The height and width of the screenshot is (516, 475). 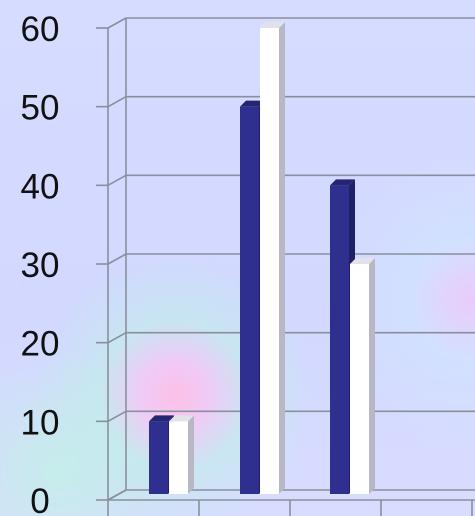 I want to click on y-tick-label: 60, so click(x=40, y=29).